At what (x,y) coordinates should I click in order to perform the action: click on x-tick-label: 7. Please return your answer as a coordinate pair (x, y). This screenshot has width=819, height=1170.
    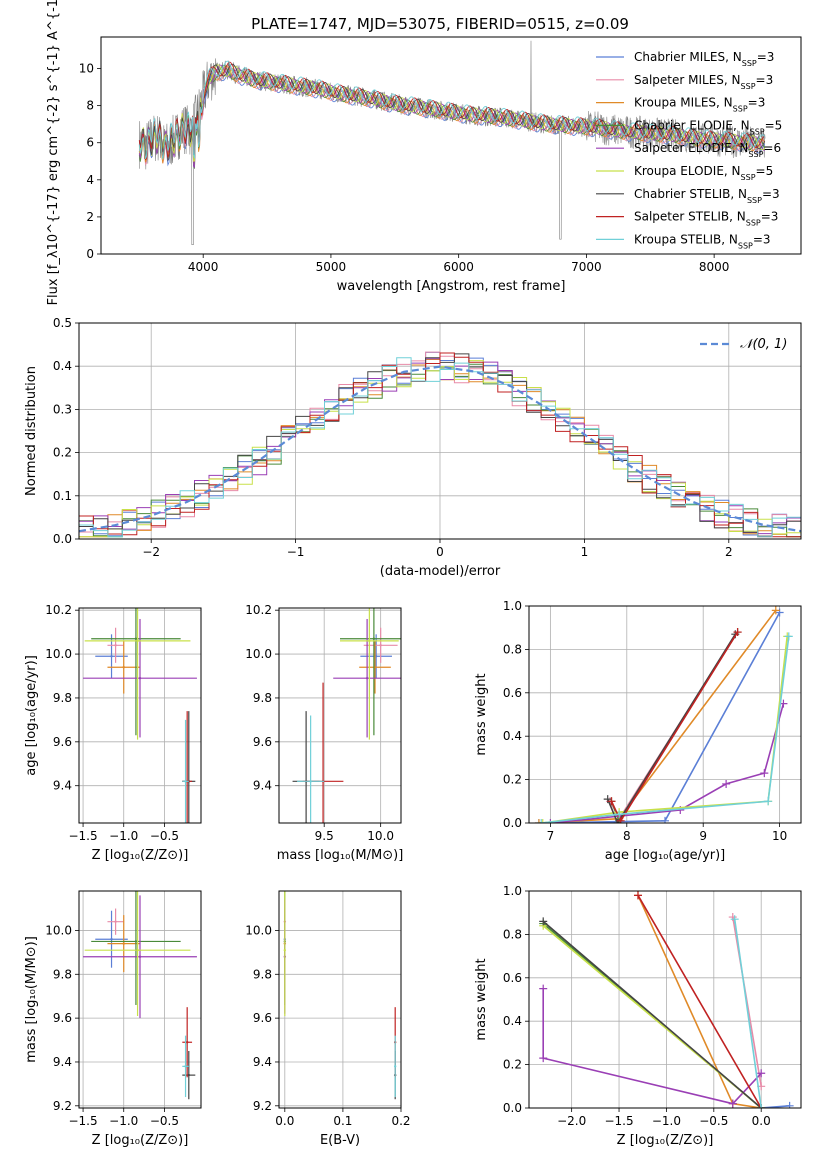
    Looking at the image, I should click on (551, 836).